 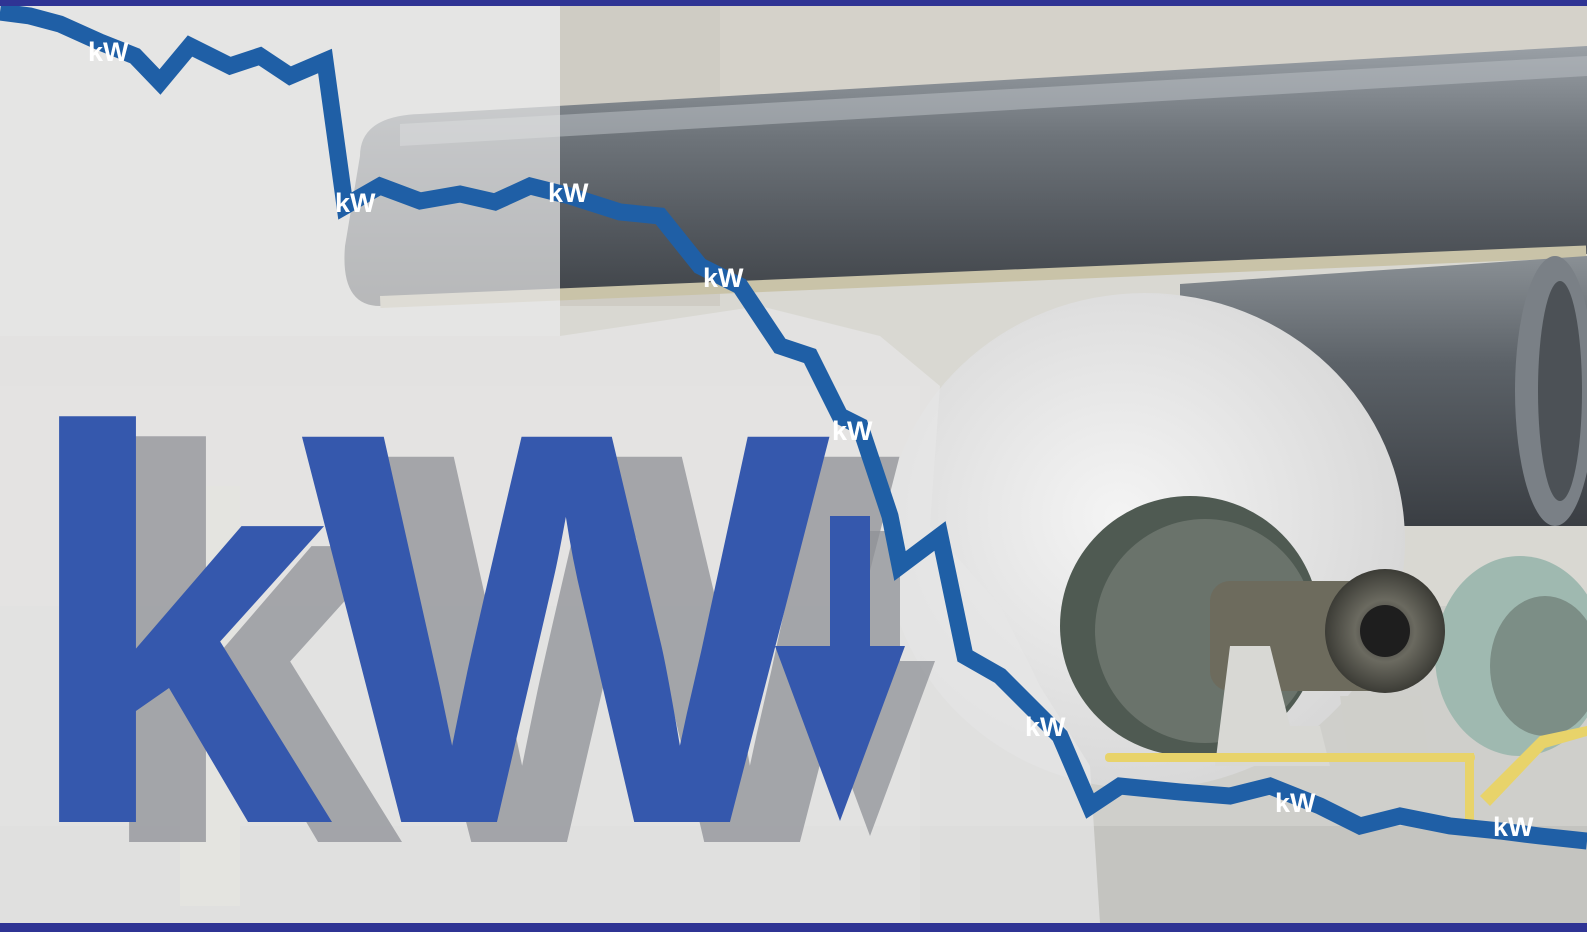 I want to click on line-label-7: kW, so click(x=1295, y=803).